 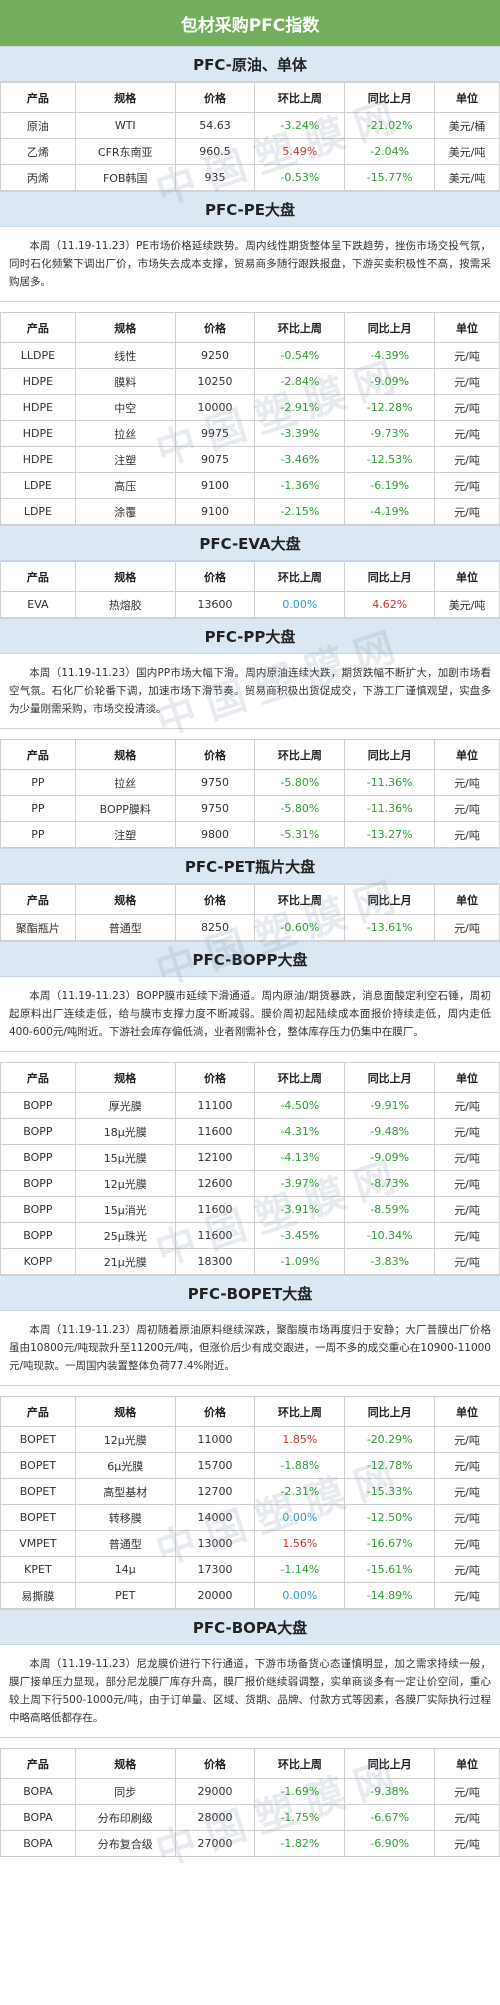 What do you see at coordinates (300, 1465) in the screenshot?
I see `week-change-cell: -1.88%` at bounding box center [300, 1465].